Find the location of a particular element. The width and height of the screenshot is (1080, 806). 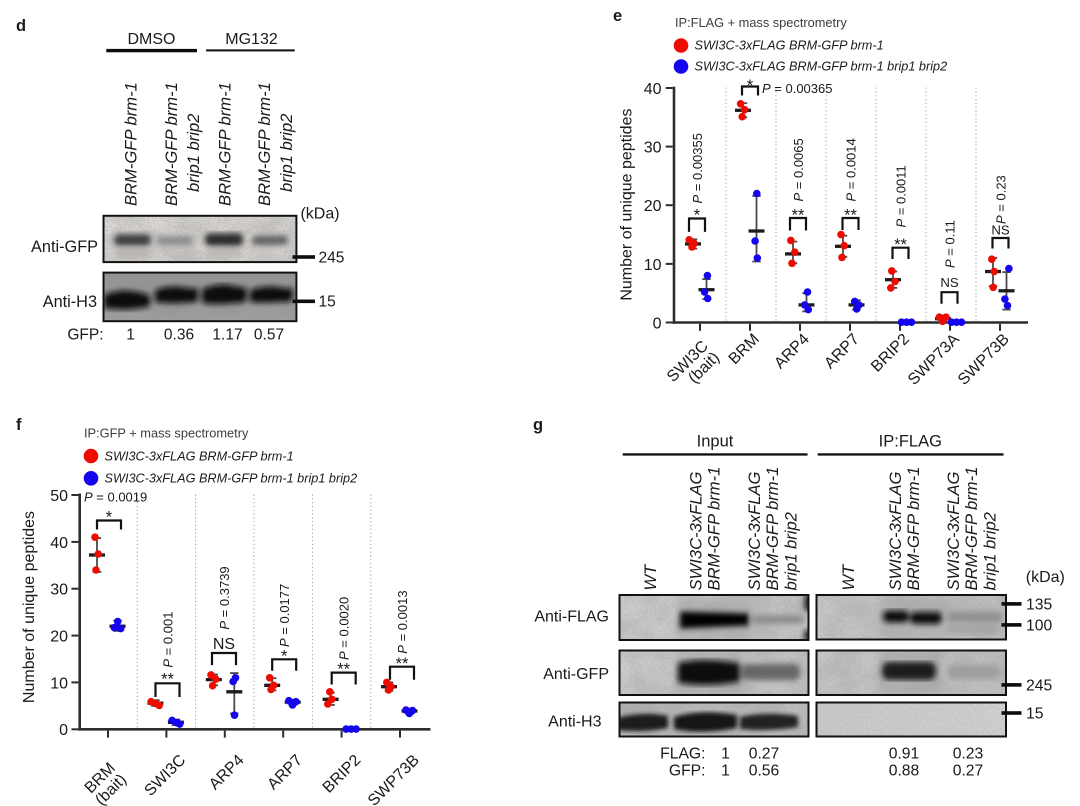

svg-text: 50 is located at coordinates (59, 496).